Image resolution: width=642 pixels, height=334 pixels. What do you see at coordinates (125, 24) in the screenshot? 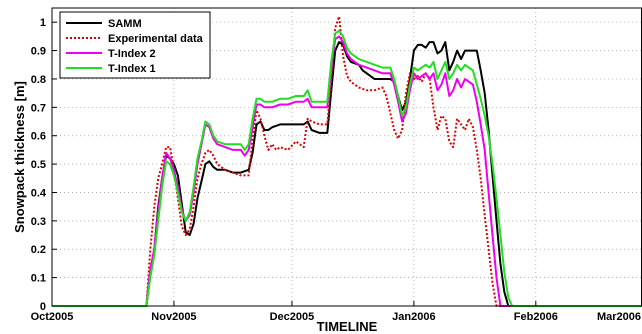
I see `legend-label: SAMM` at bounding box center [125, 24].